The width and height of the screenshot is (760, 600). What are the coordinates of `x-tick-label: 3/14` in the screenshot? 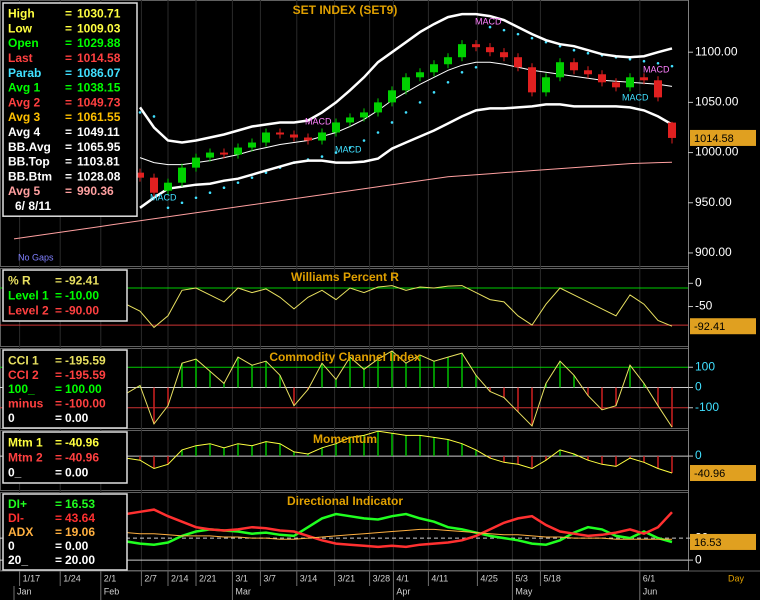 It's located at (309, 578).